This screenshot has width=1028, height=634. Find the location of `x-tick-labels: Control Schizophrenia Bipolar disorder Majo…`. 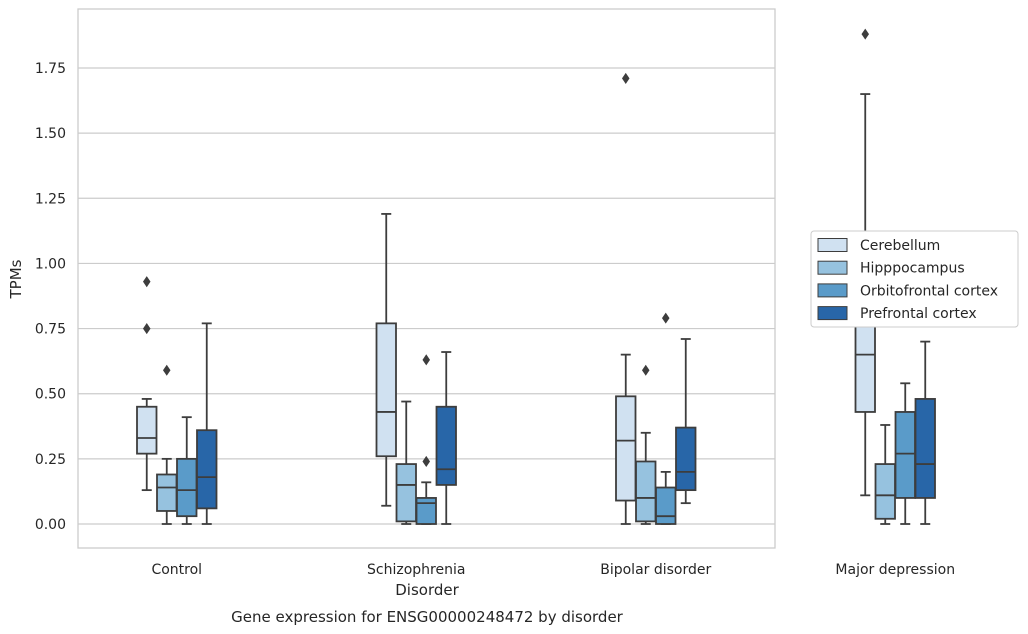

x-tick-labels: Control Schizophrenia Bipolar disorder Majo… is located at coordinates (553, 570).